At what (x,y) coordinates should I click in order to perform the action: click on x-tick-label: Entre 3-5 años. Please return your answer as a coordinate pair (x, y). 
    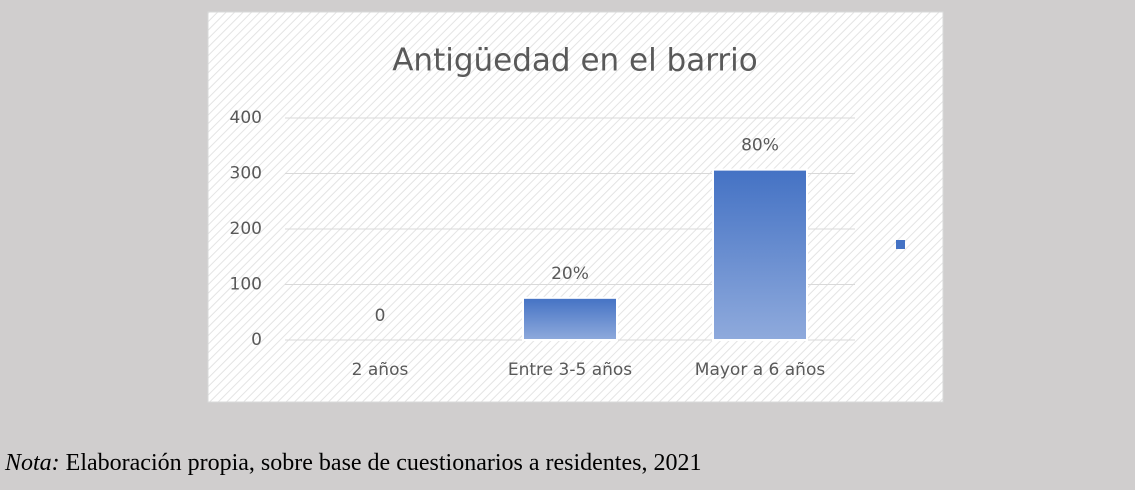
    Looking at the image, I should click on (570, 370).